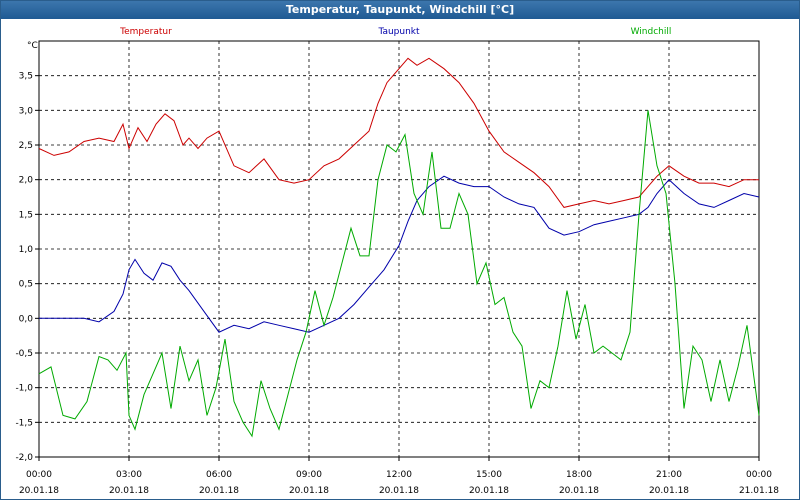  I want to click on y-tick-label: 2,0, so click(26, 181).